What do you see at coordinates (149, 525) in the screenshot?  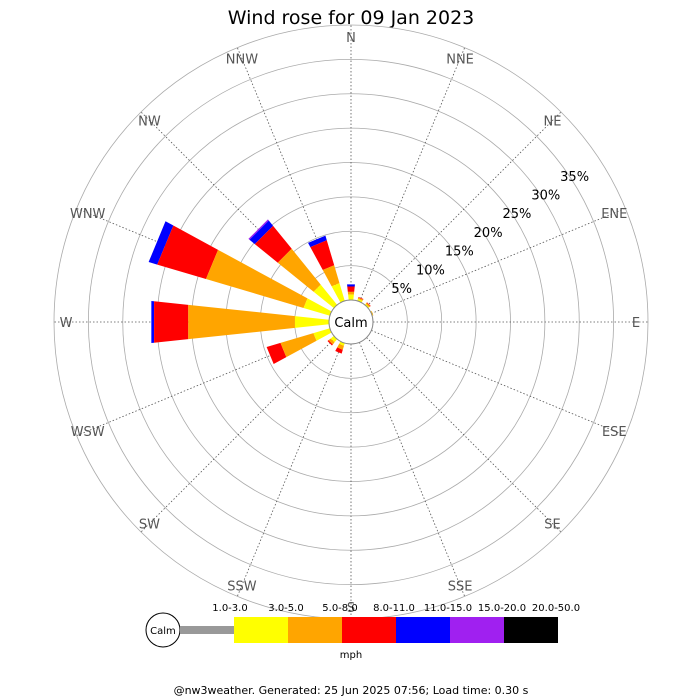 I see `direction-label-sw: SW` at bounding box center [149, 525].